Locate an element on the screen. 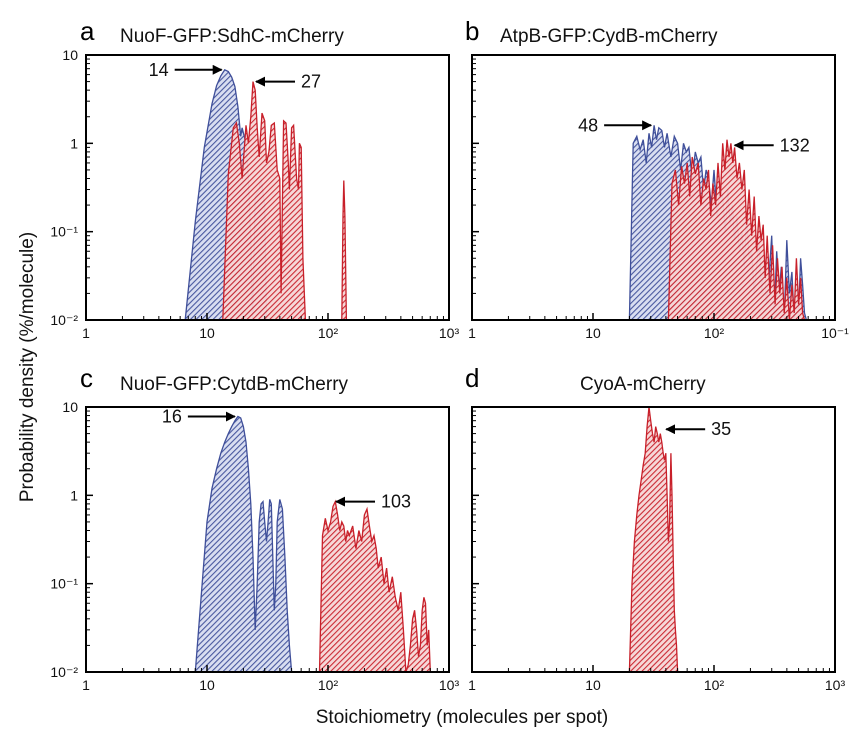 The image size is (849, 734). panel-c-xtick-label: 10 is located at coordinates (207, 685).